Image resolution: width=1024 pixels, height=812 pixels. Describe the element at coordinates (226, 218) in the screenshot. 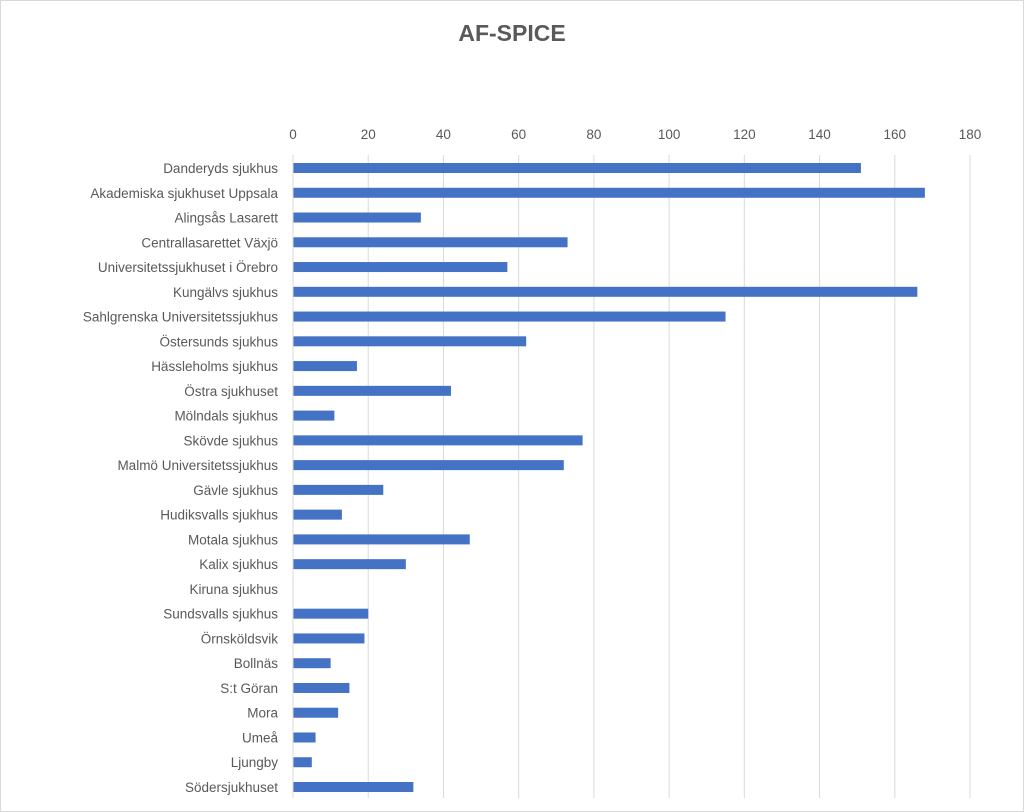

I see `category-label: Alingsås Lasarett` at that location.